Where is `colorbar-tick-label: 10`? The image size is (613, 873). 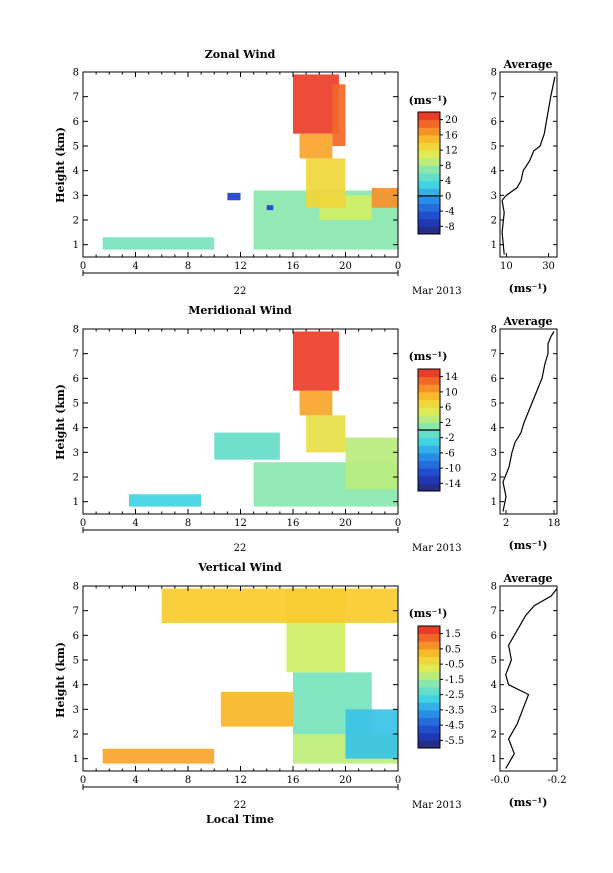 colorbar-tick-label: 10 is located at coordinates (451, 392).